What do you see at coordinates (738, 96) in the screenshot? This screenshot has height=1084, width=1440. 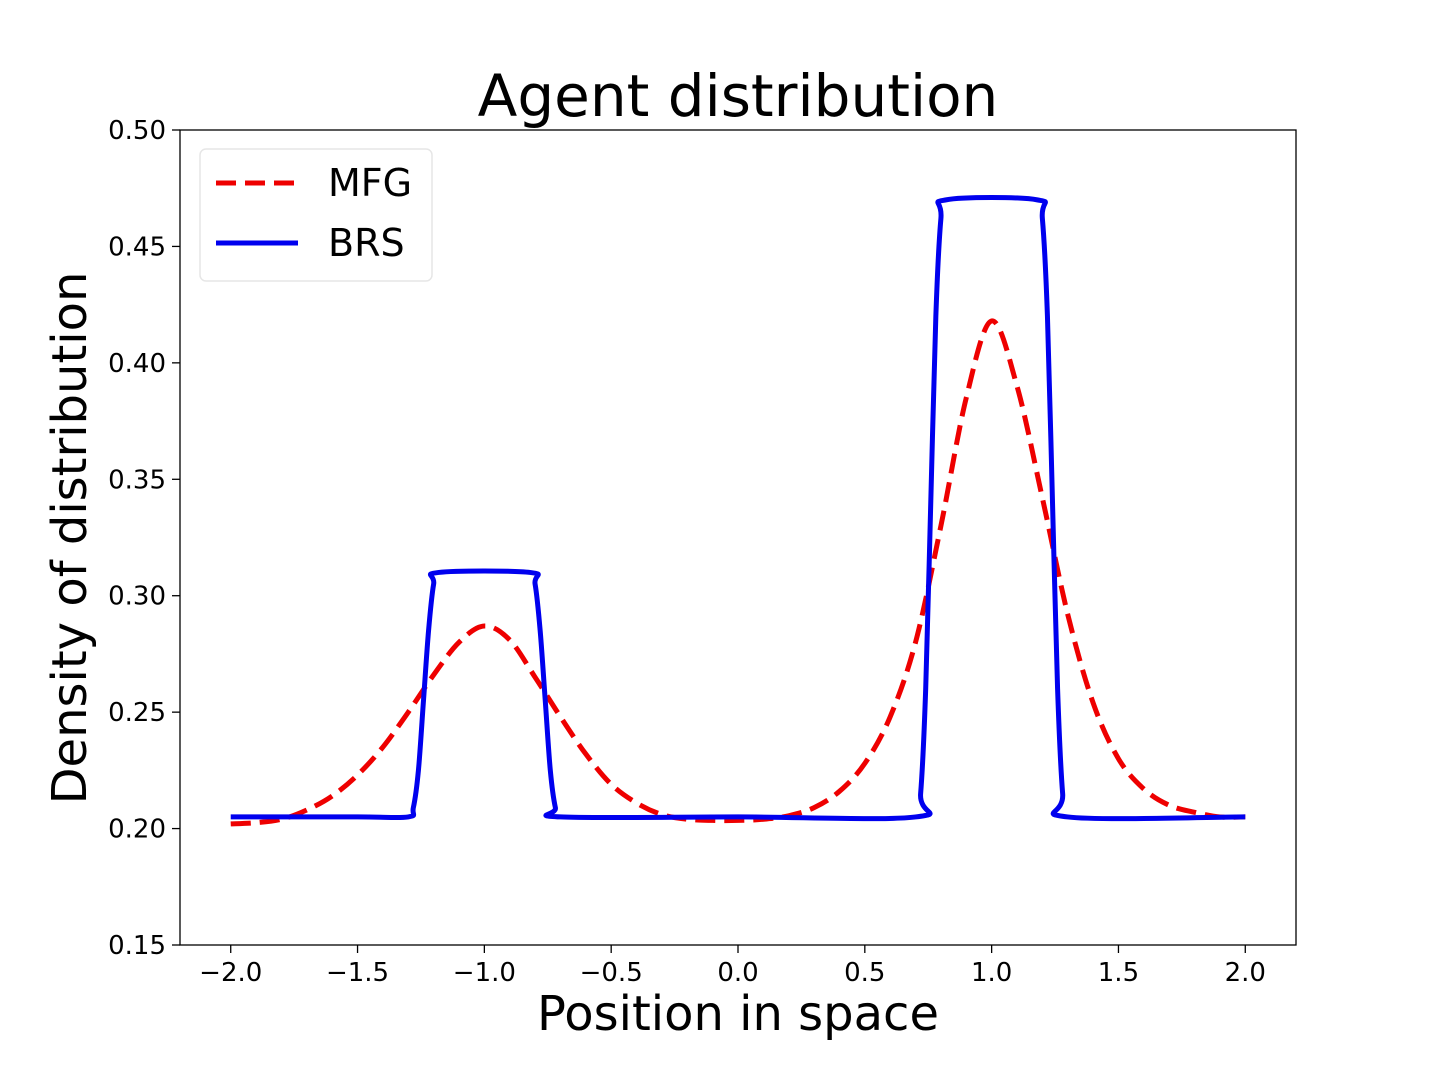 I see `chart-title: Agent distribution` at bounding box center [738, 96].